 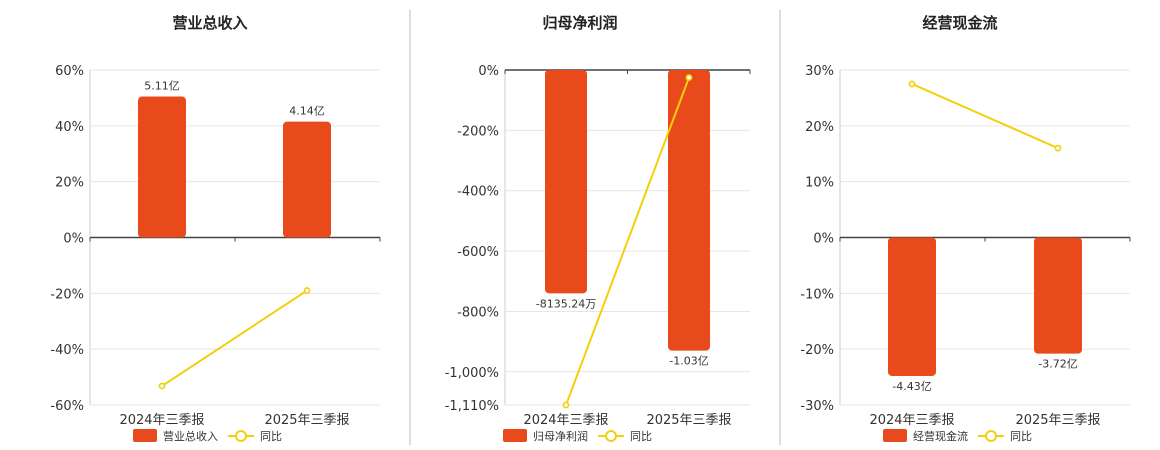 What do you see at coordinates (67, 406) in the screenshot?
I see `y-tick-label: -60%` at bounding box center [67, 406].